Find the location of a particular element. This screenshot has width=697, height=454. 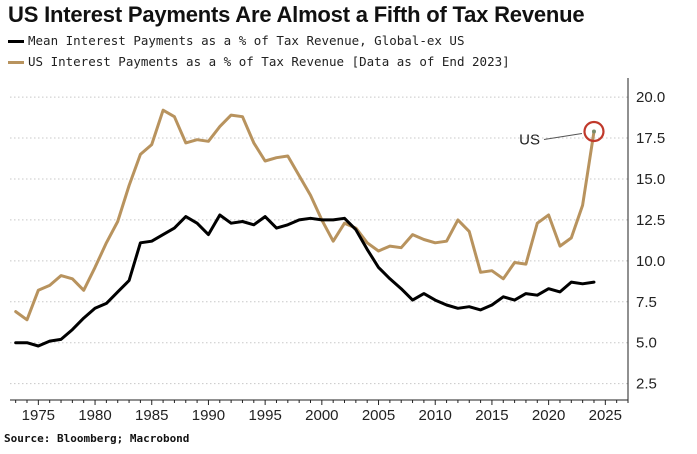

y-tick-label: 12.5 is located at coordinates (650, 220).